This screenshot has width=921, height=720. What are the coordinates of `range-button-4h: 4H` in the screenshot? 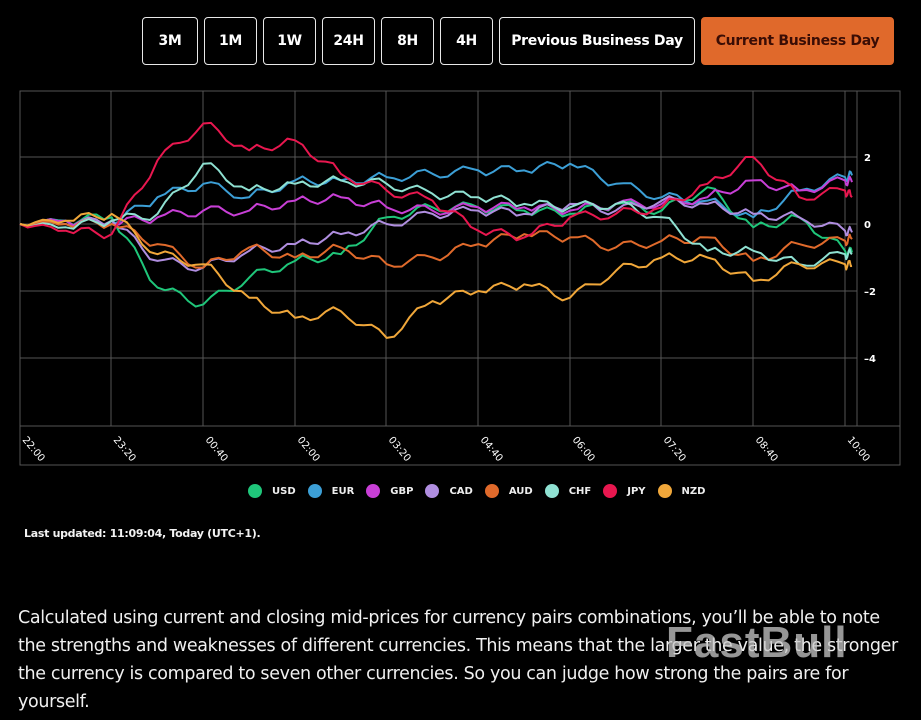 It's located at (466, 41).